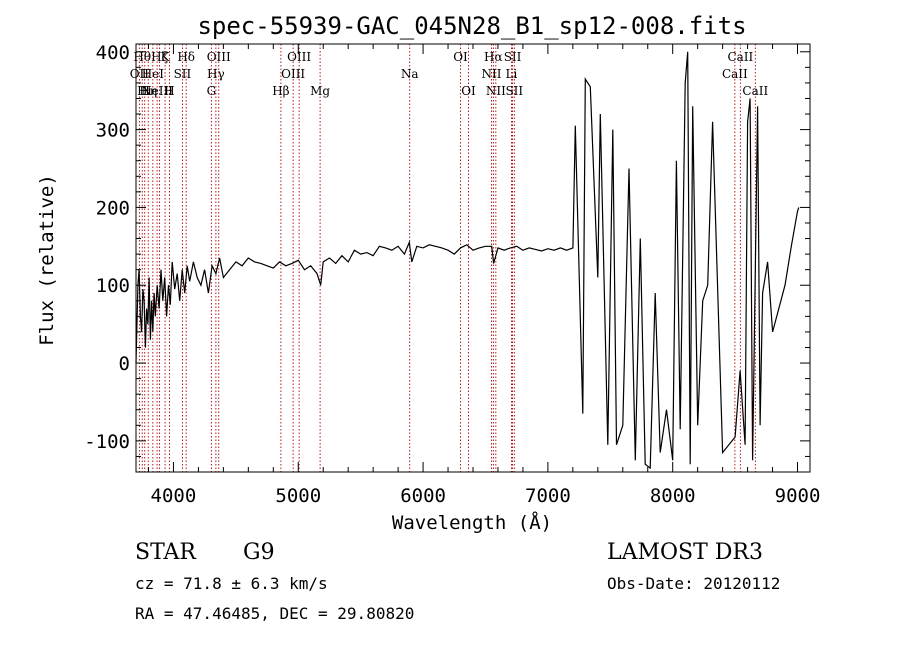 Image resolution: width=900 pixels, height=649 pixels. I want to click on survey-name: LAMOST DR3, so click(685, 552).